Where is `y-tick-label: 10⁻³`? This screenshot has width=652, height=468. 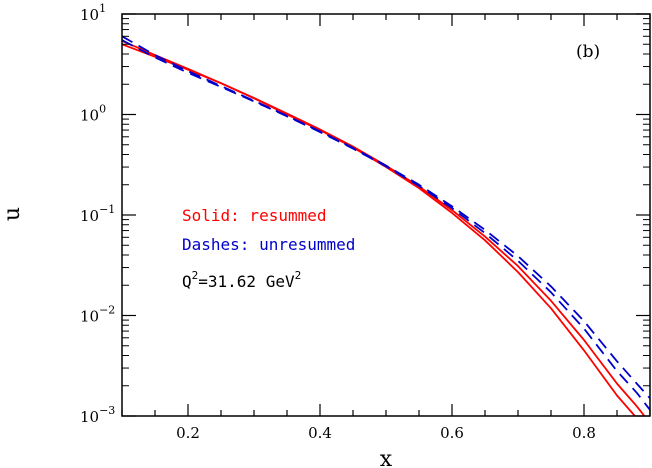 y-tick-label: 10⁻³ is located at coordinates (97, 415).